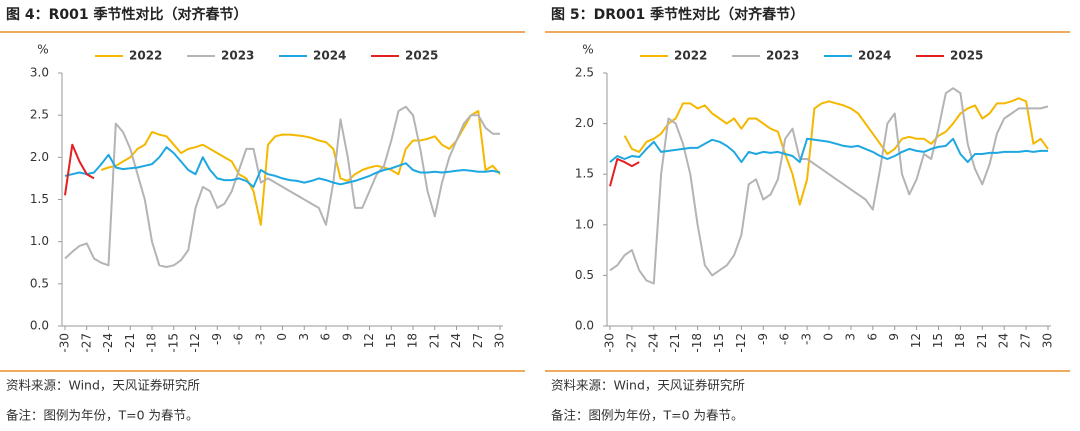  I want to click on y-tick-label: 3.0, so click(39, 73).